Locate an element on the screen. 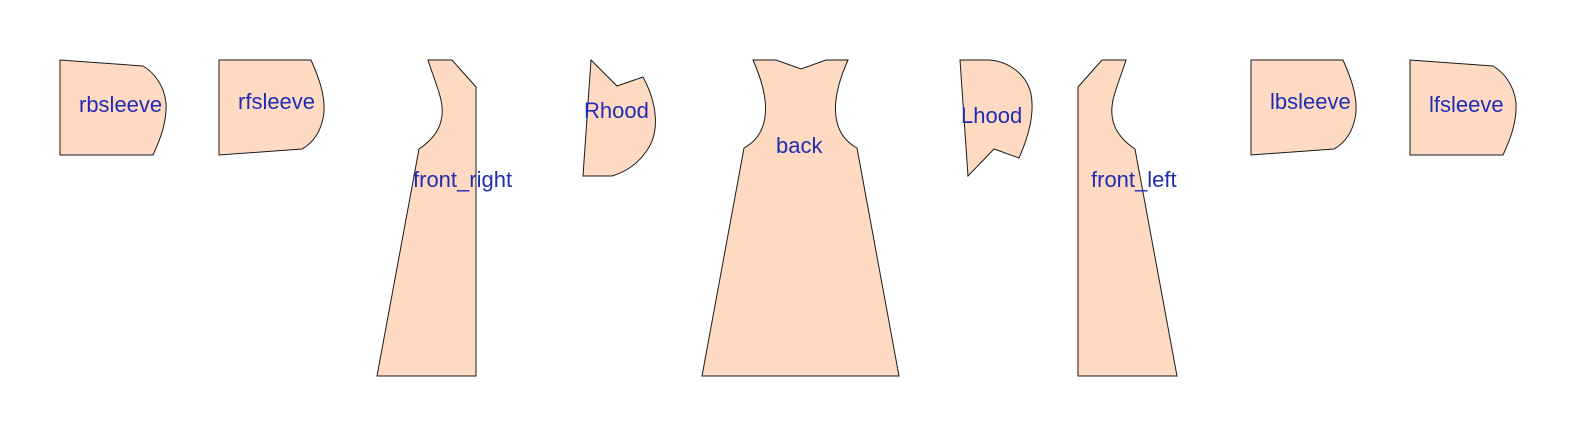 This screenshot has width=1574, height=438. lhood-label: Lhood is located at coordinates (991, 115).